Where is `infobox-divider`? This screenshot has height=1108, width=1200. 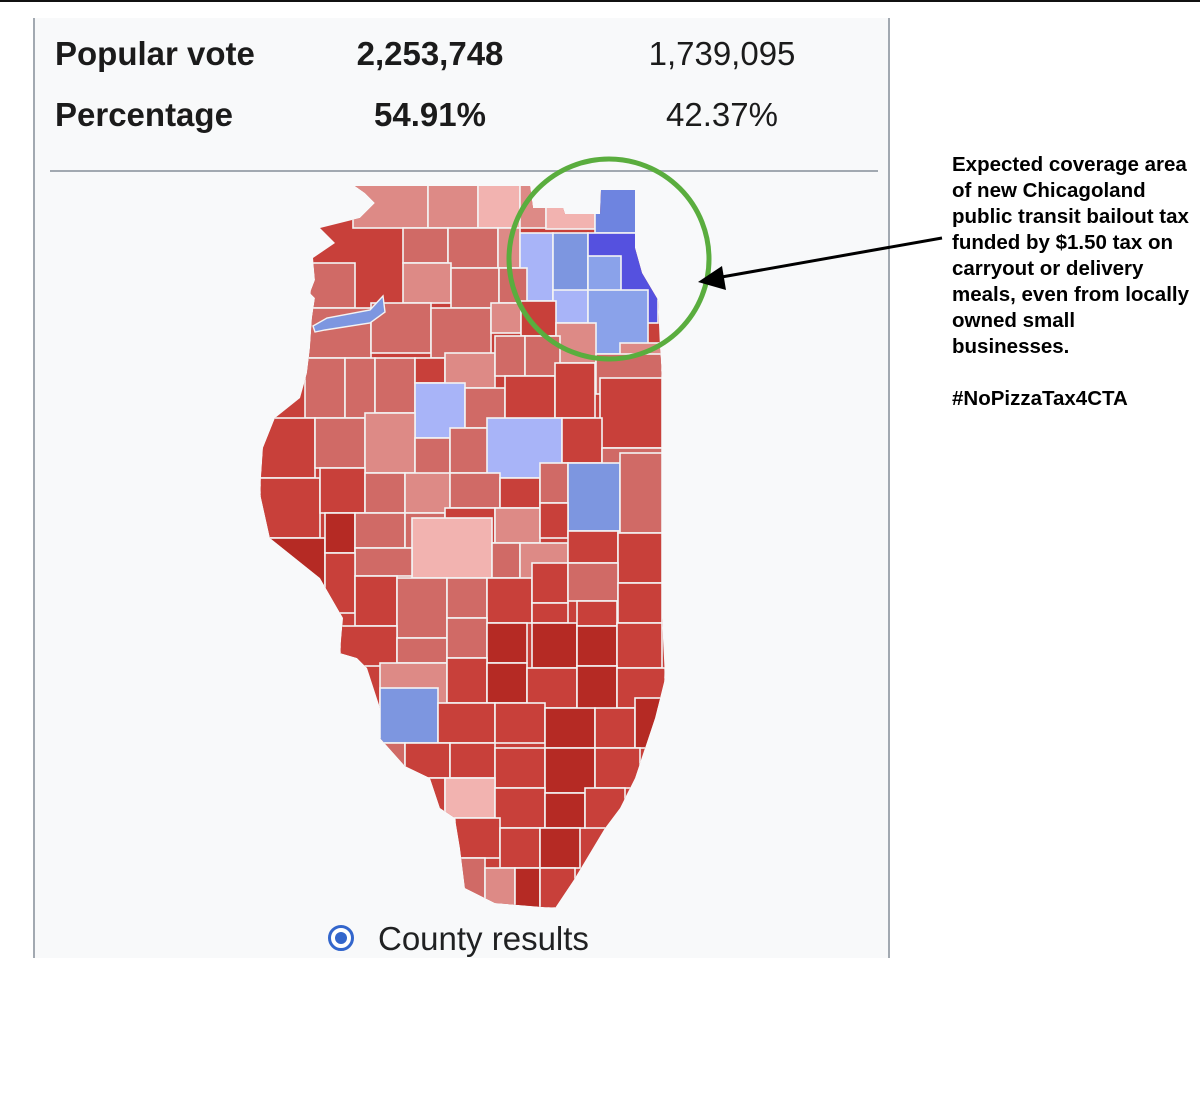
infobox-divider is located at coordinates (464, 171).